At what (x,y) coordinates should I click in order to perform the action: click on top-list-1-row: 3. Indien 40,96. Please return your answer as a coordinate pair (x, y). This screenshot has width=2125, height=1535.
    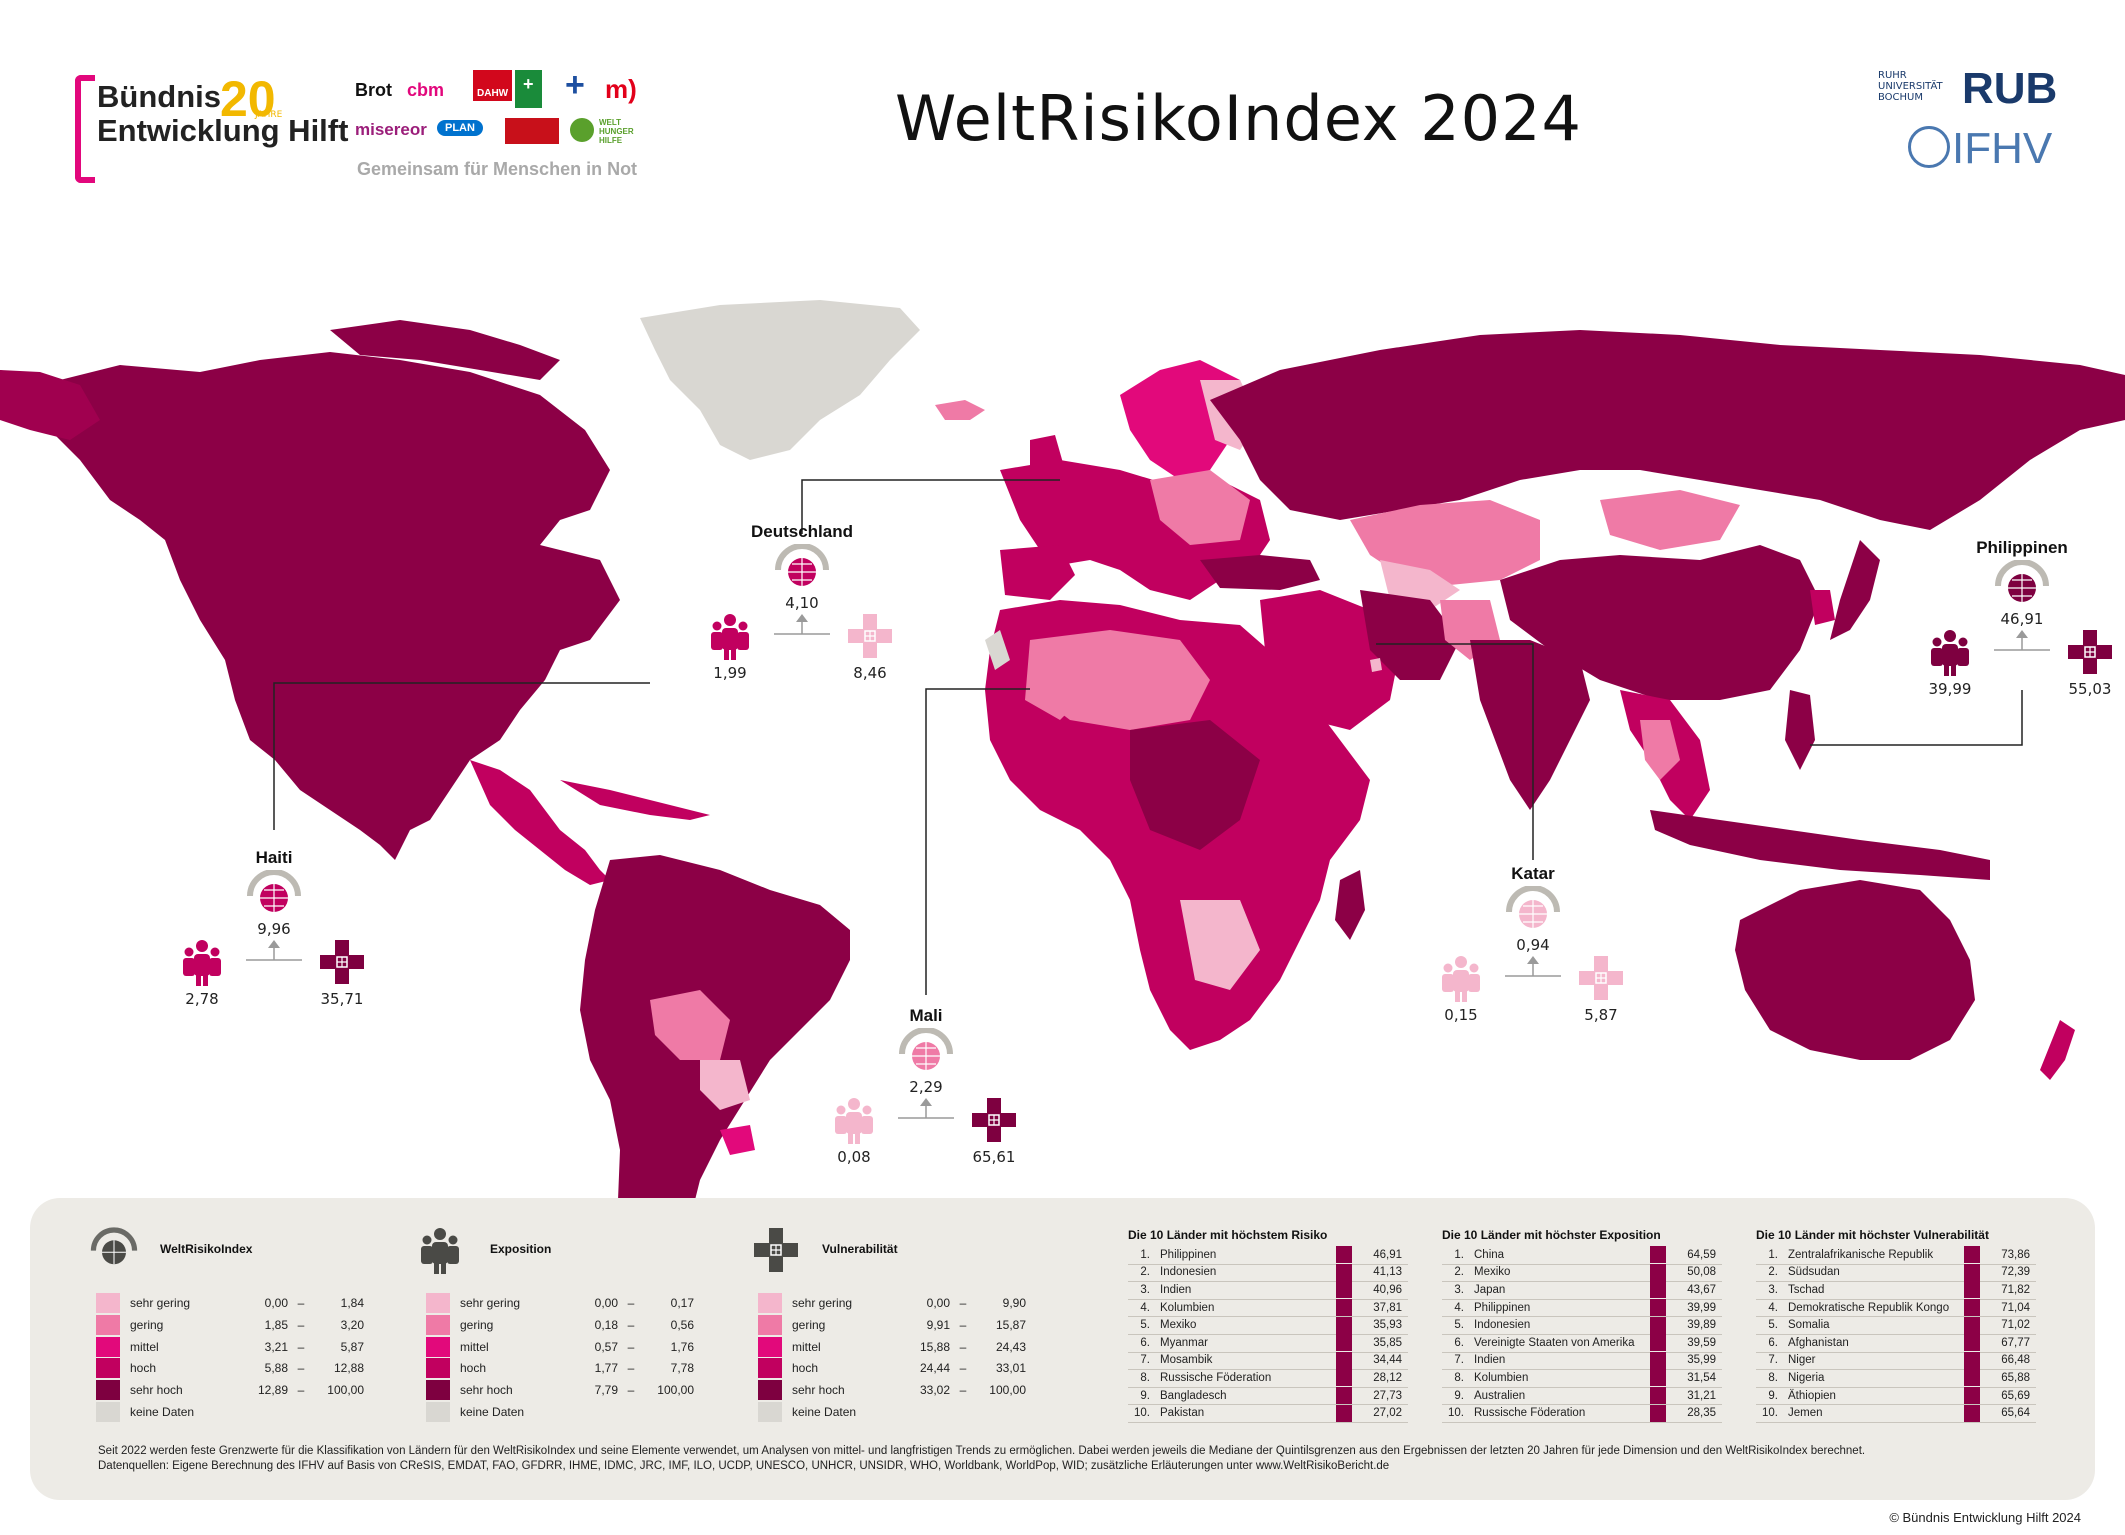
    Looking at the image, I should click on (1268, 1290).